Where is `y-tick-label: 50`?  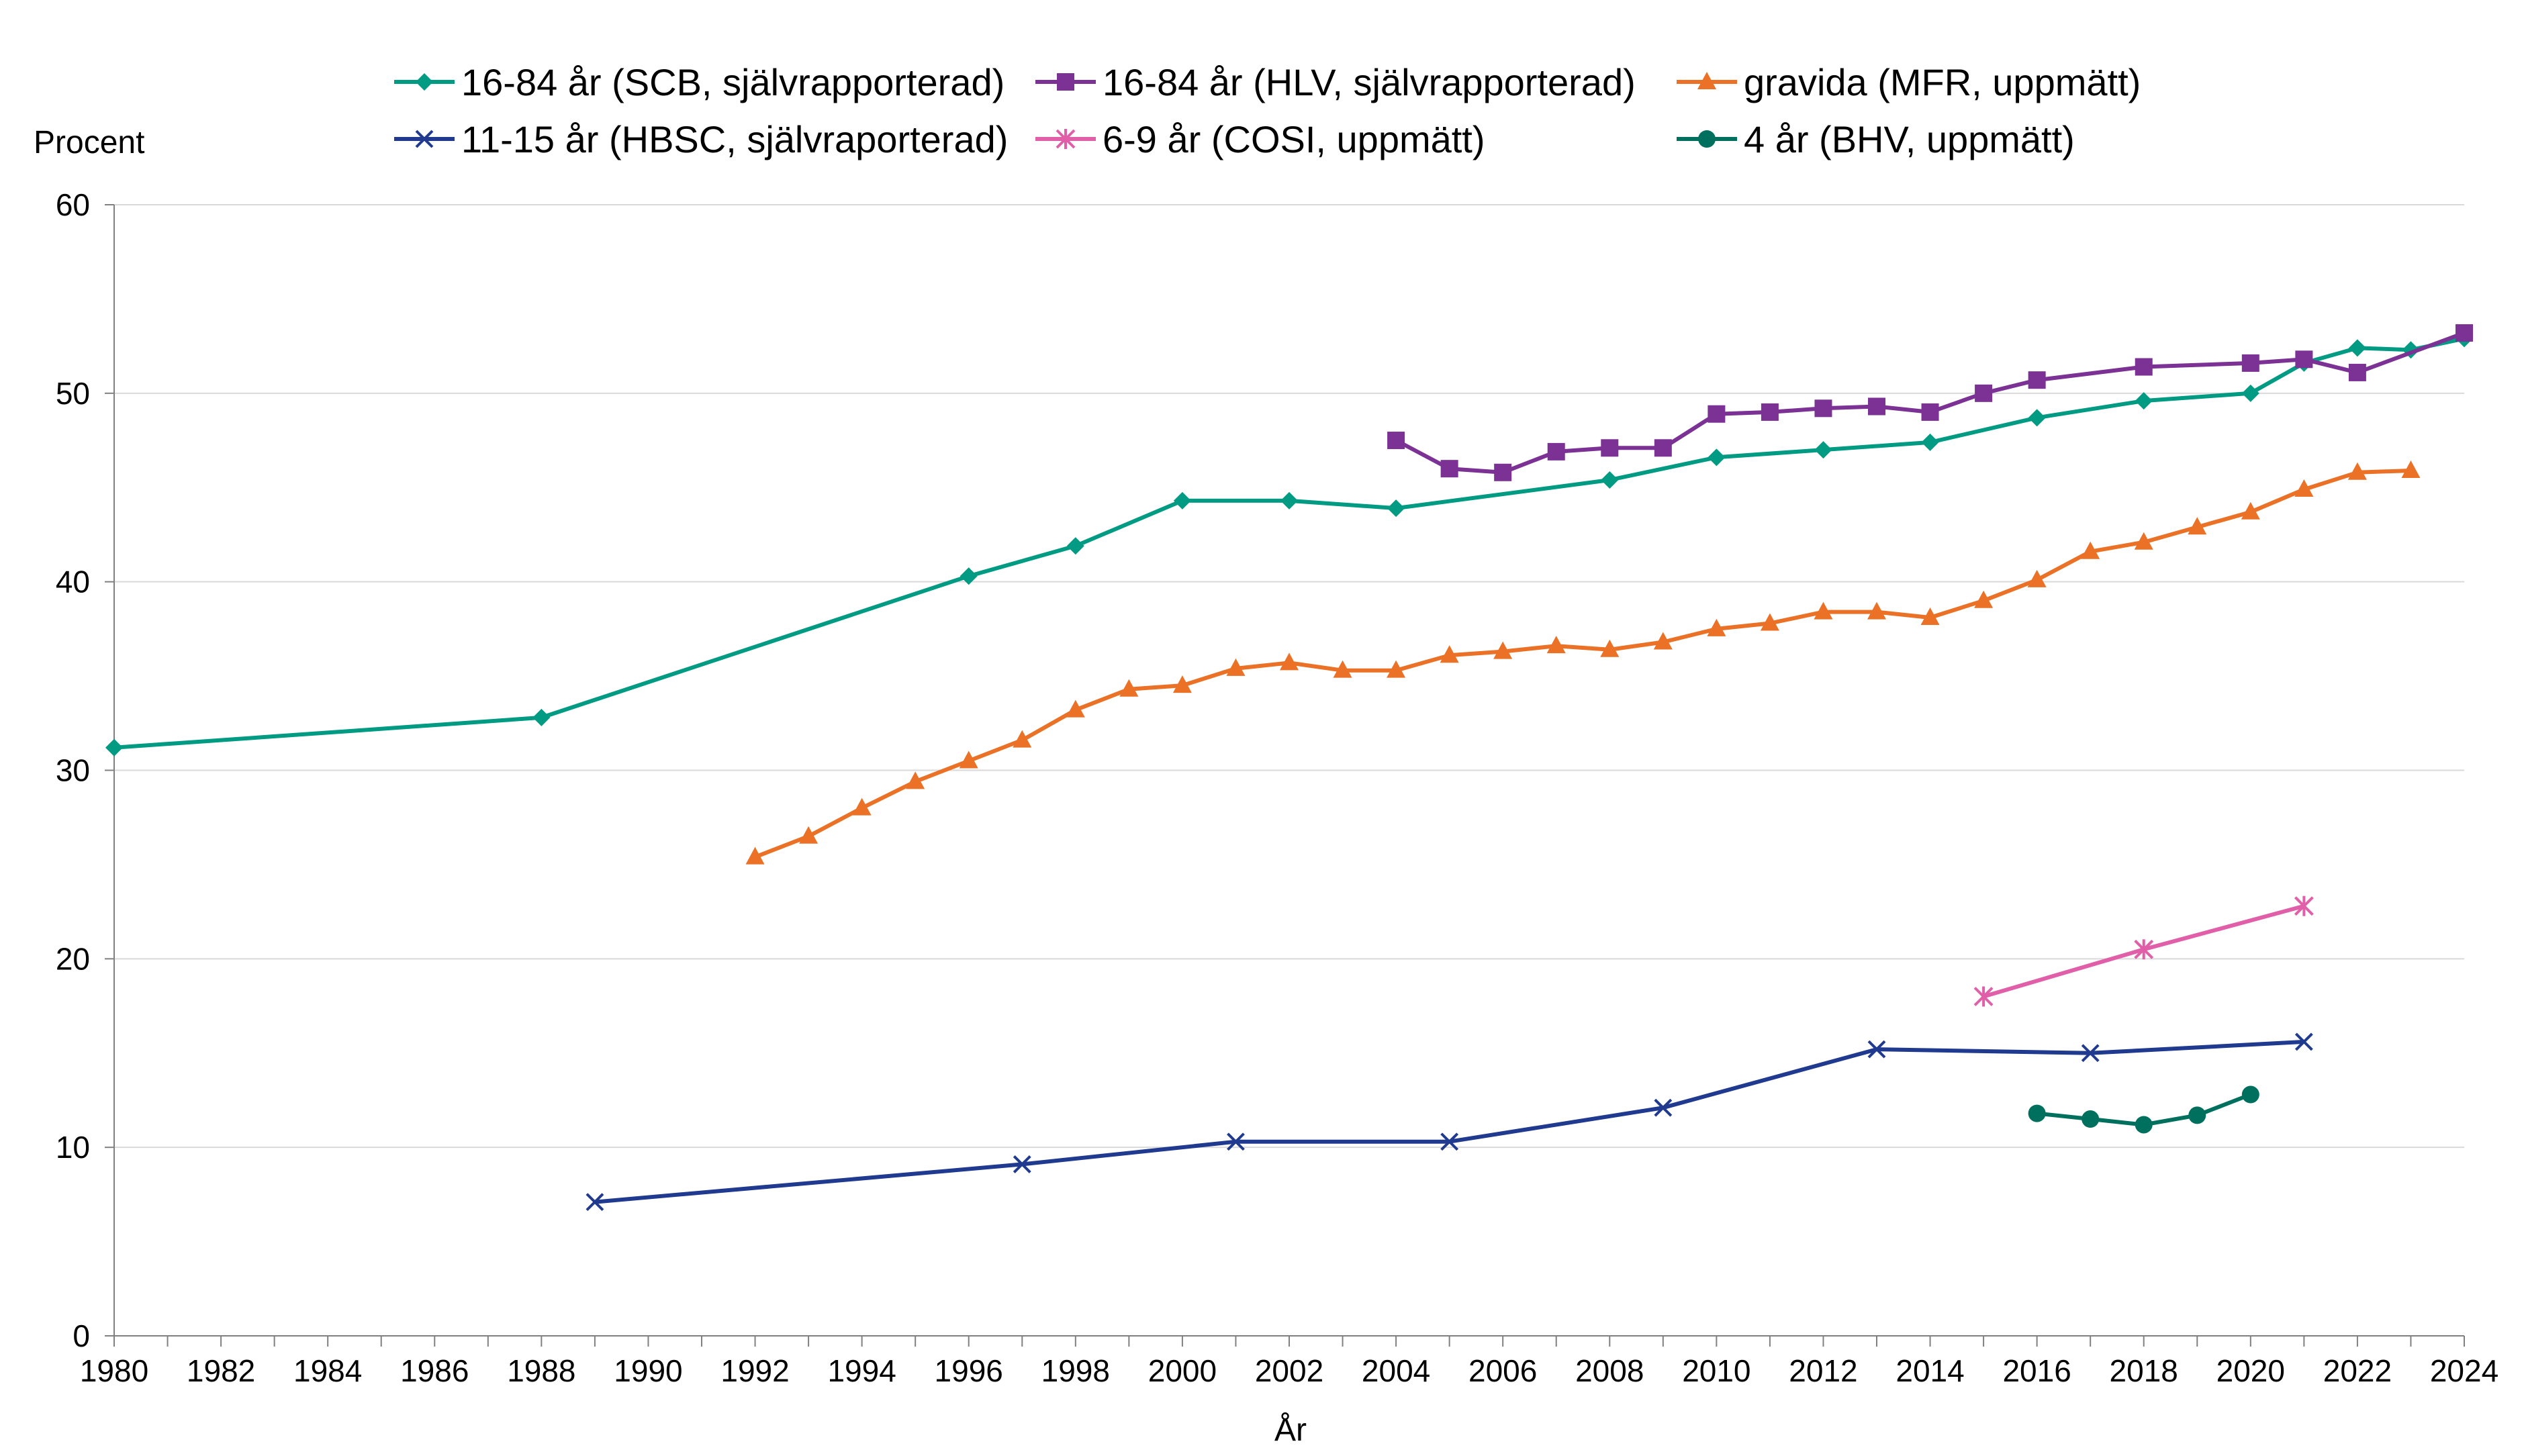 y-tick-label: 50 is located at coordinates (73, 393).